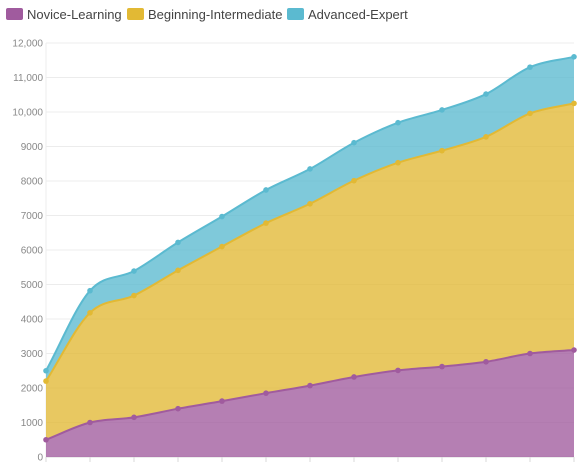 The height and width of the screenshot is (463, 583). What do you see at coordinates (32, 251) in the screenshot?
I see `y-tick-label: 6000` at bounding box center [32, 251].